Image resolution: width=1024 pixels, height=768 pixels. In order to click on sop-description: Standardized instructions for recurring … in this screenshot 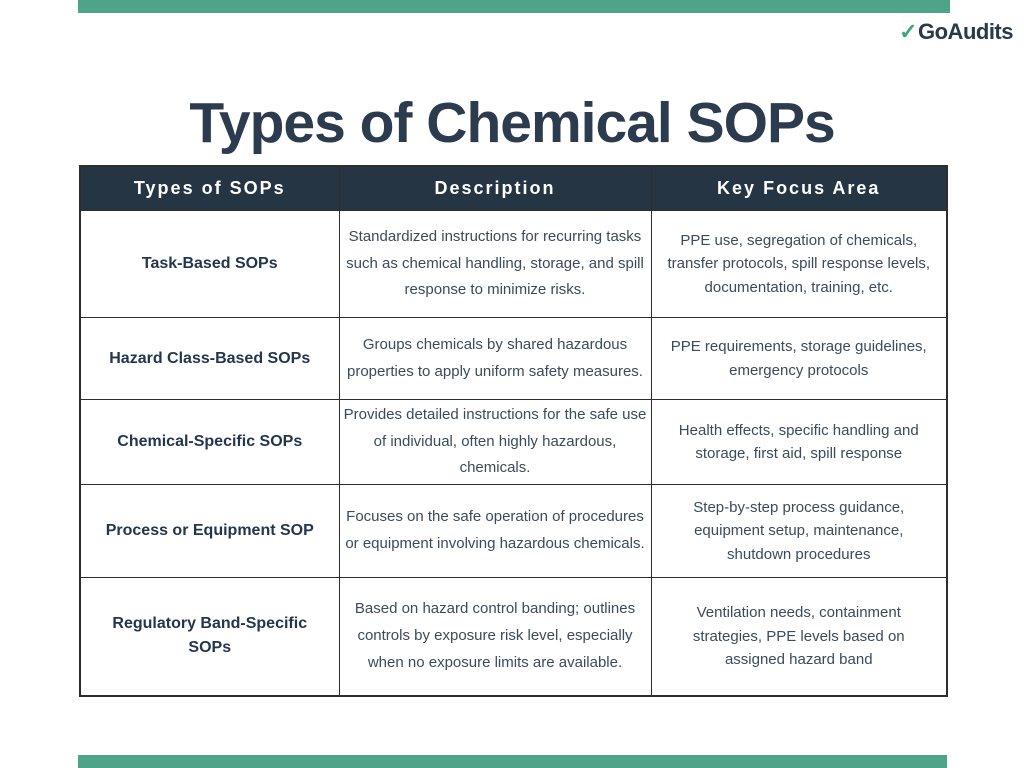, I will do `click(495, 264)`.